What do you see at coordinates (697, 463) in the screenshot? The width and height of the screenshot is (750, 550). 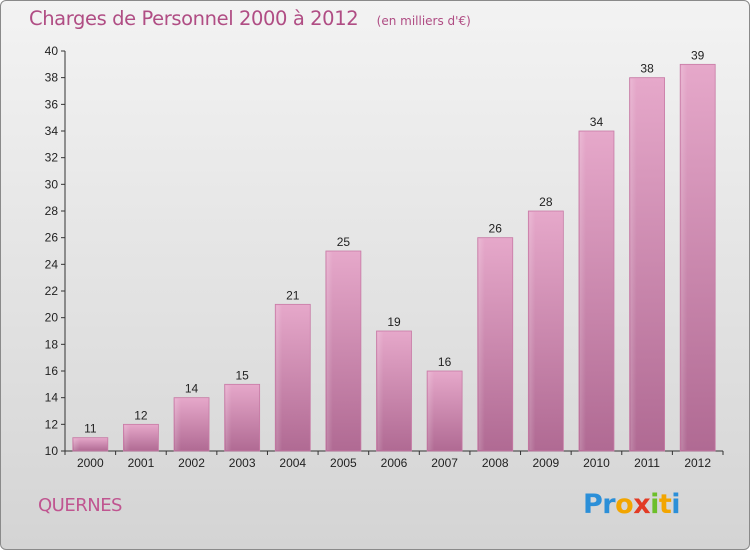 I see `x-tick-label-2012: 2012` at bounding box center [697, 463].